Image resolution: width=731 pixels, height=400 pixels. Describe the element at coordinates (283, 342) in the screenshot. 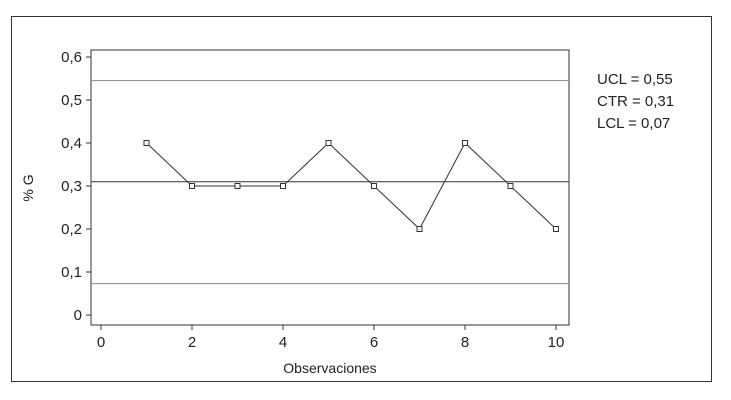

I see `x-tick-label: 4` at that location.